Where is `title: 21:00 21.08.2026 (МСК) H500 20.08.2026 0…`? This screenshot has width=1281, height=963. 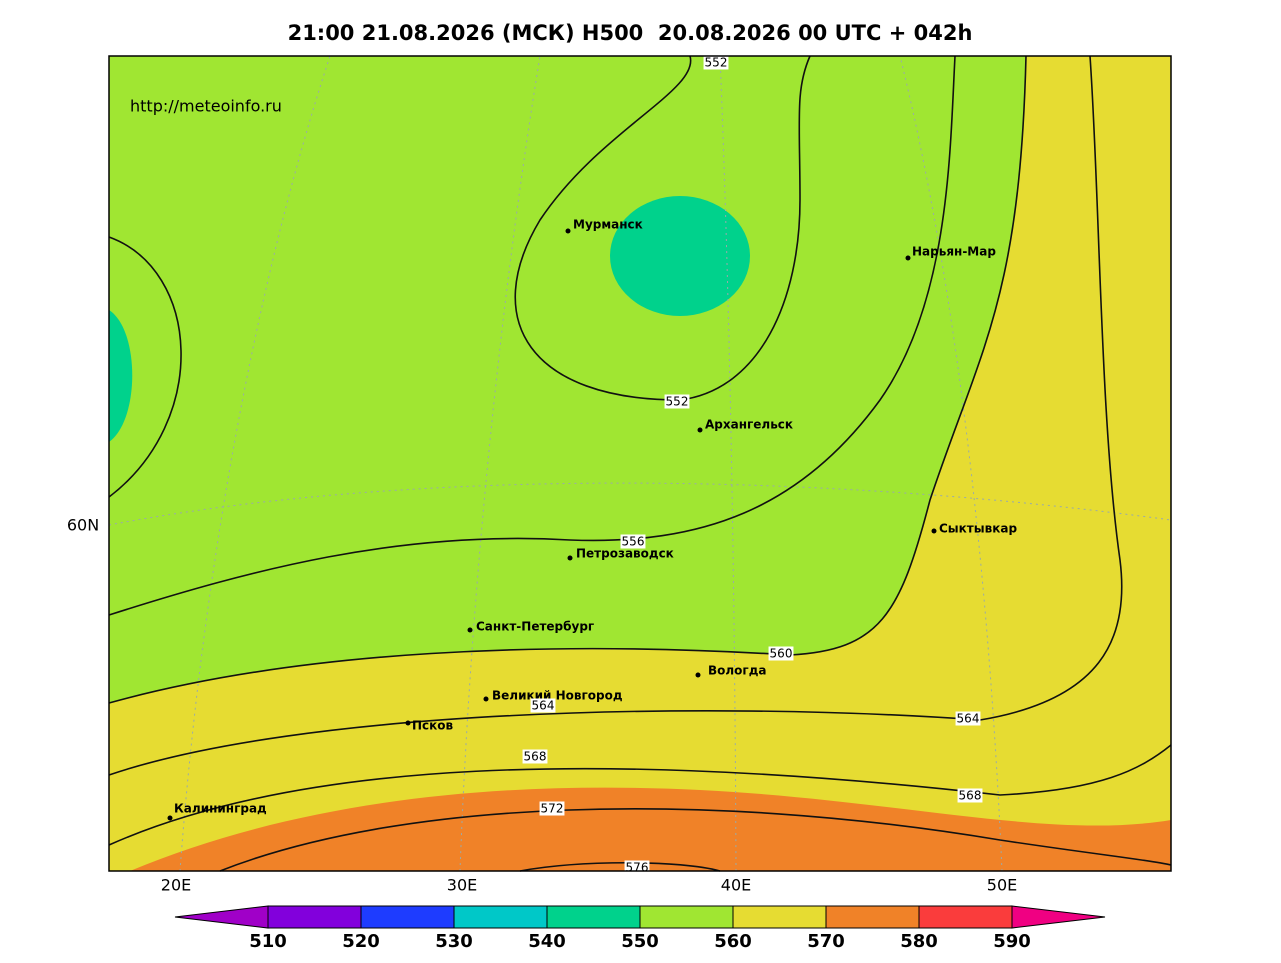
title: 21:00 21.08.2026 (МСК) H500 20.08.2026 0… is located at coordinates (630, 33).